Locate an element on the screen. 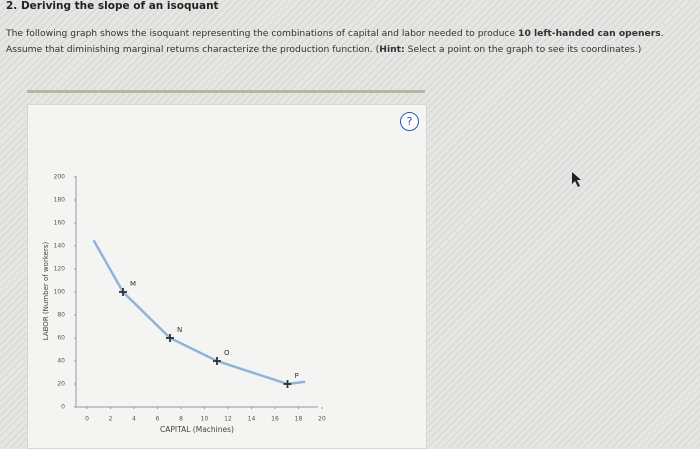 The width and height of the screenshot is (700, 449). help-button: ? is located at coordinates (409, 121).